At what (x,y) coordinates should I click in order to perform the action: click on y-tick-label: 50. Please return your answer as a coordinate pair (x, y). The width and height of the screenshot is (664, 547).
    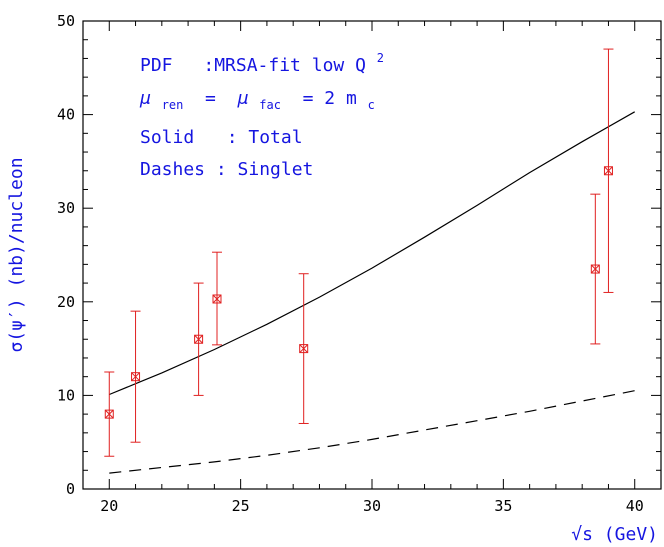
    Looking at the image, I should click on (66, 21).